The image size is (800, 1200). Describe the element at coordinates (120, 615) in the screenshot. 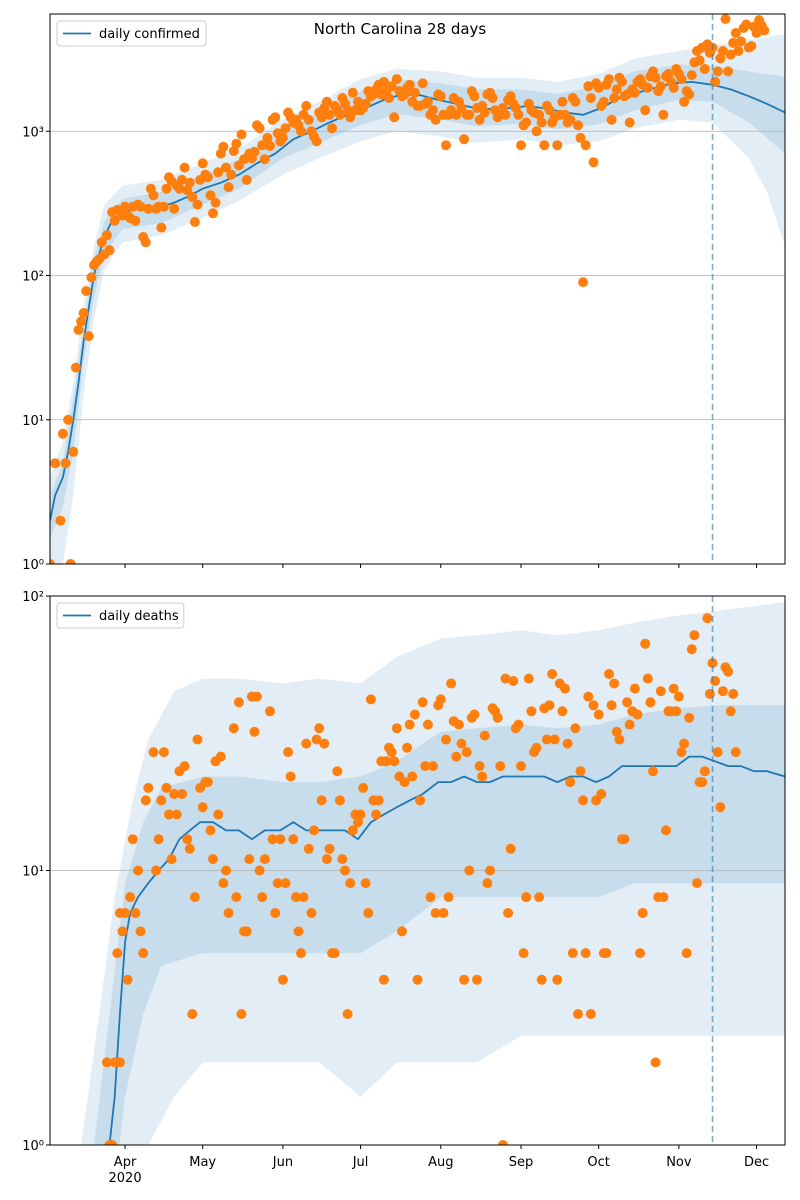

I see `legend: daily deaths` at that location.